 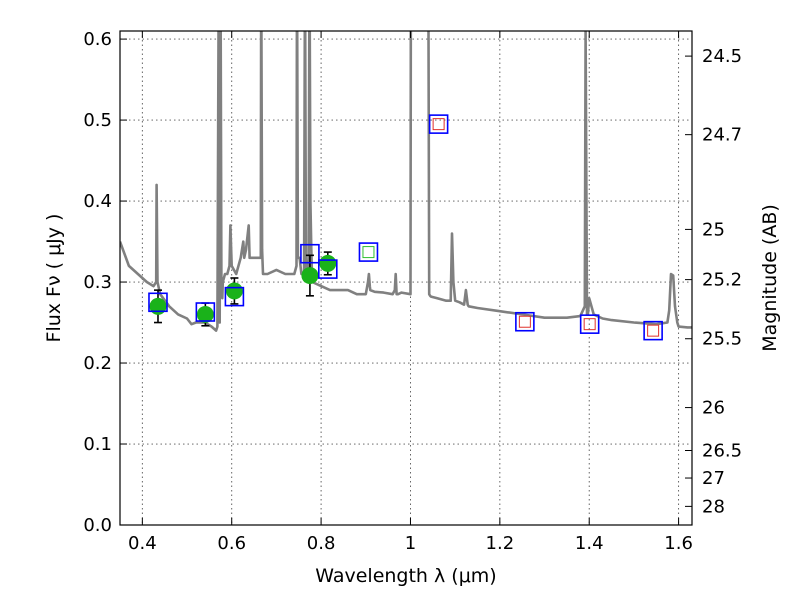 What do you see at coordinates (722, 135) in the screenshot?
I see `y2-tick-label: 24.7` at bounding box center [722, 135].